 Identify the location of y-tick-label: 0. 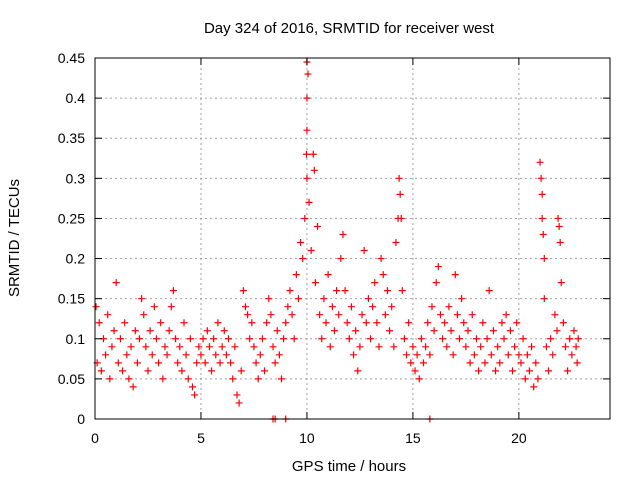
(81, 419).